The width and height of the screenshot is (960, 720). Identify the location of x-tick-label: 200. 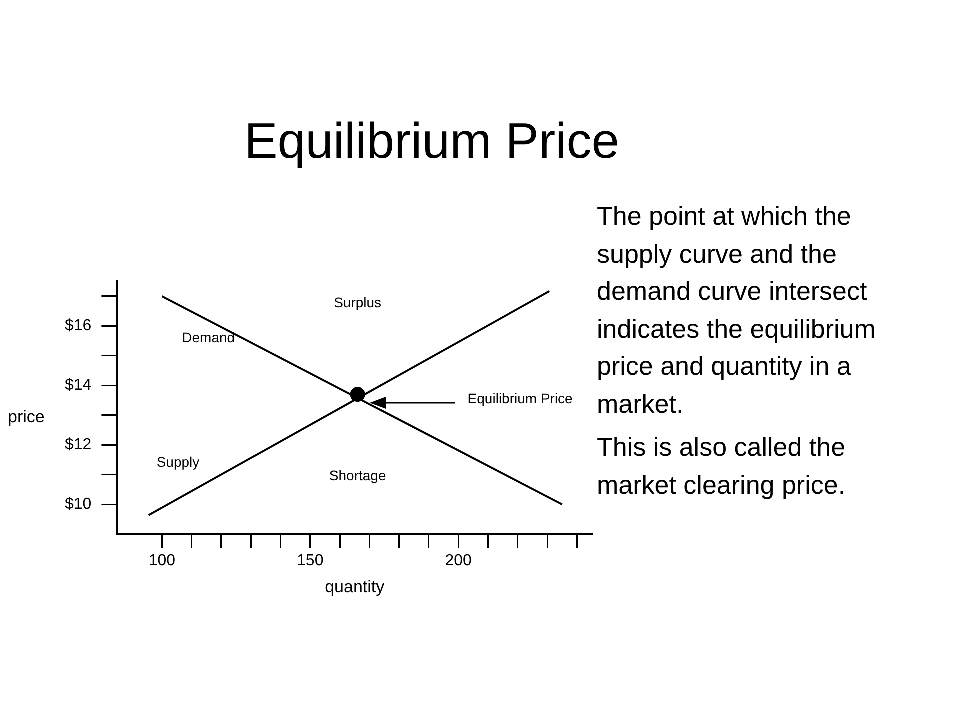
(458, 561).